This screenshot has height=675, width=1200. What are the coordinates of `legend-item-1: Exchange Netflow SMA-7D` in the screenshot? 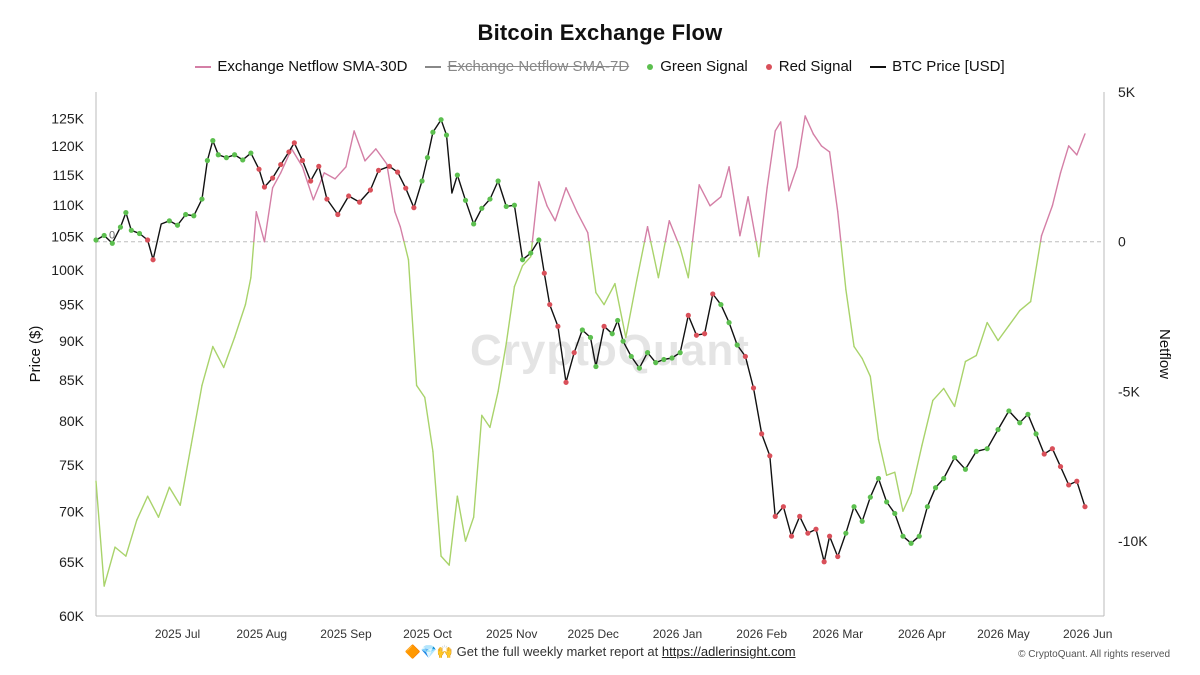 It's located at (527, 66).